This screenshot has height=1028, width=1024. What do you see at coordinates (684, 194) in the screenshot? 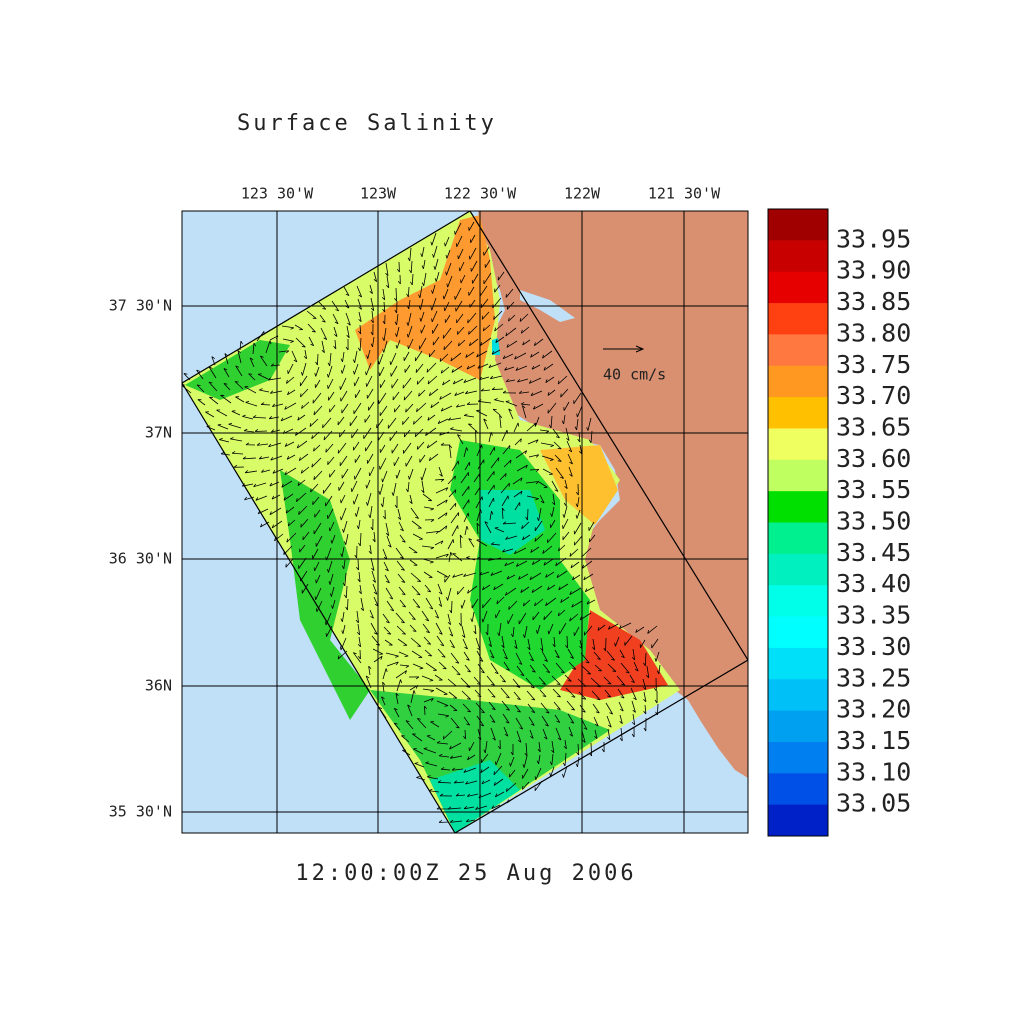
I see `x-axis-label: 121 30'W` at bounding box center [684, 194].